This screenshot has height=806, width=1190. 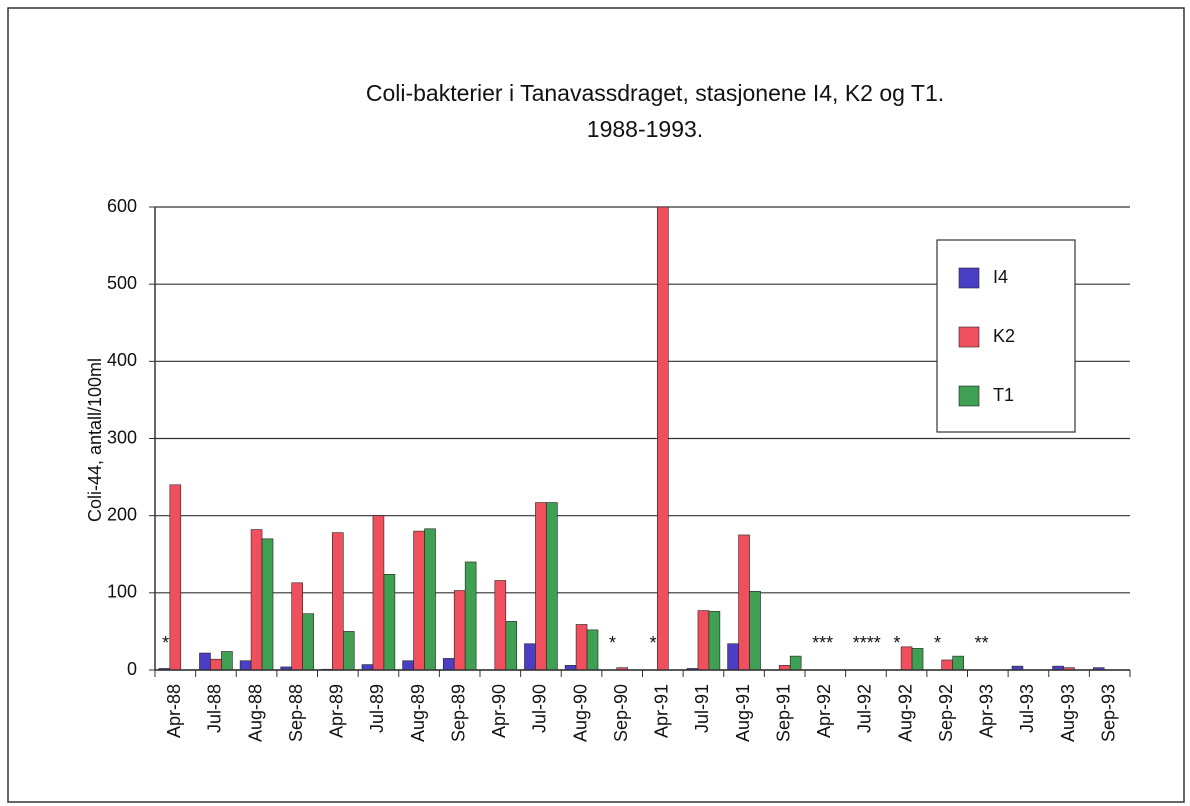 What do you see at coordinates (946, 713) in the screenshot?
I see `x-tick-label: Sep-92` at bounding box center [946, 713].